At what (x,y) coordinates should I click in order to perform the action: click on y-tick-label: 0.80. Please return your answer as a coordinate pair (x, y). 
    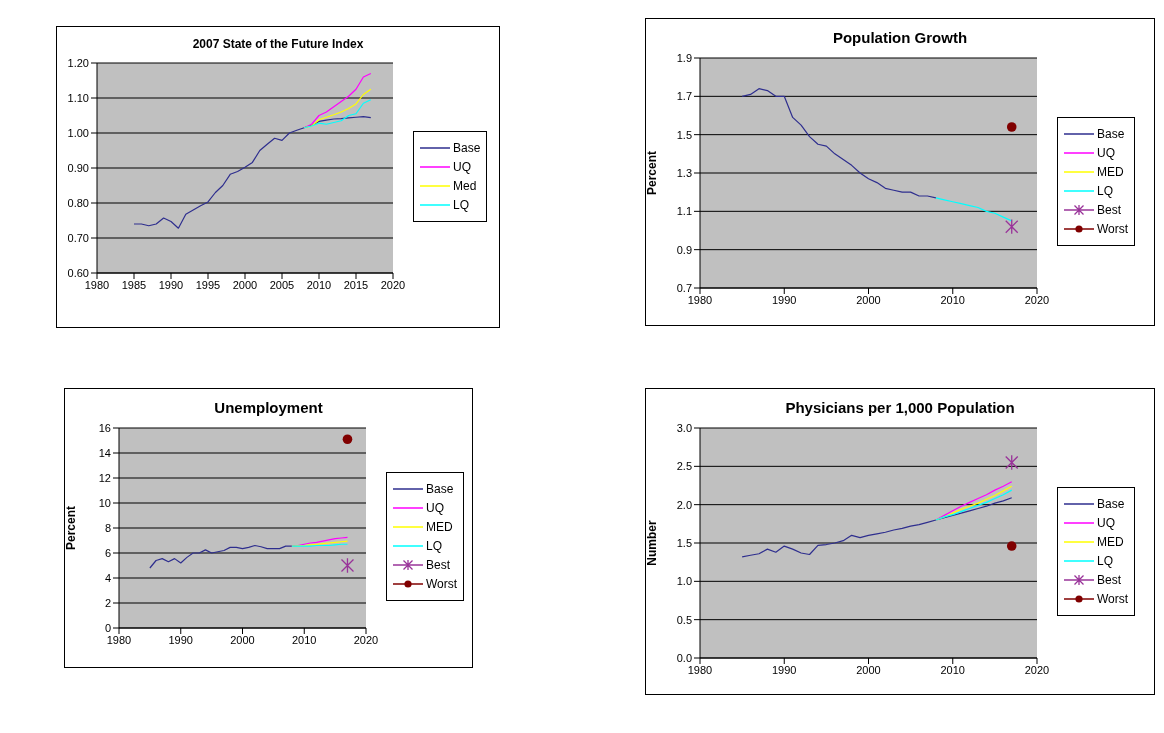
    Looking at the image, I should click on (78, 202).